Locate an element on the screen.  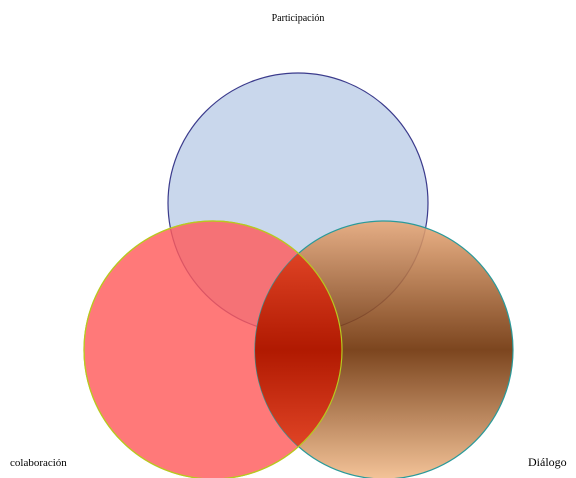
label-participacion: Participación is located at coordinates (298, 18).